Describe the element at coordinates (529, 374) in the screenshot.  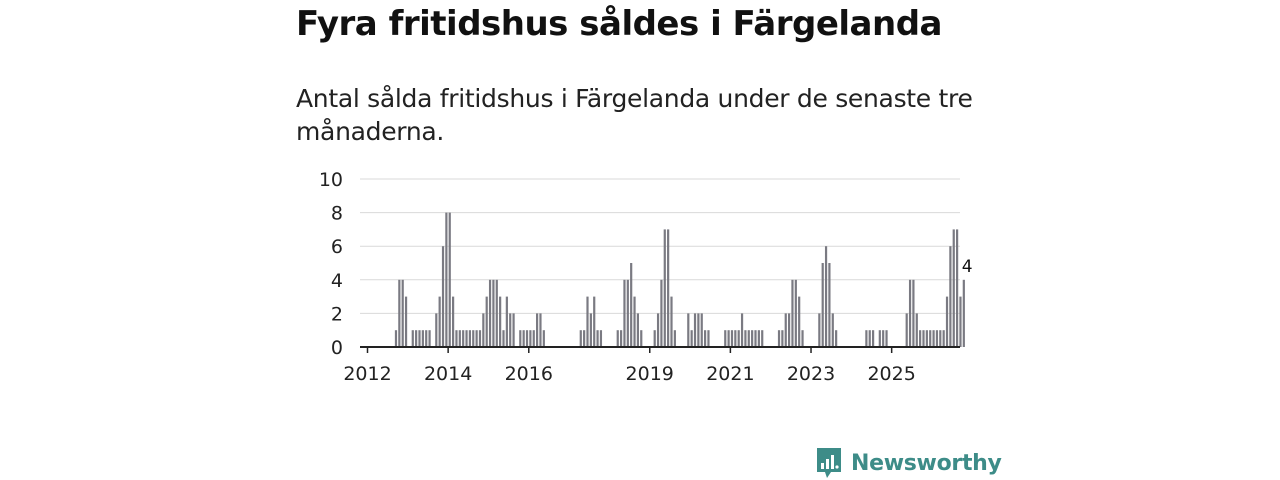
I see `x-tick-label: 2016` at that location.